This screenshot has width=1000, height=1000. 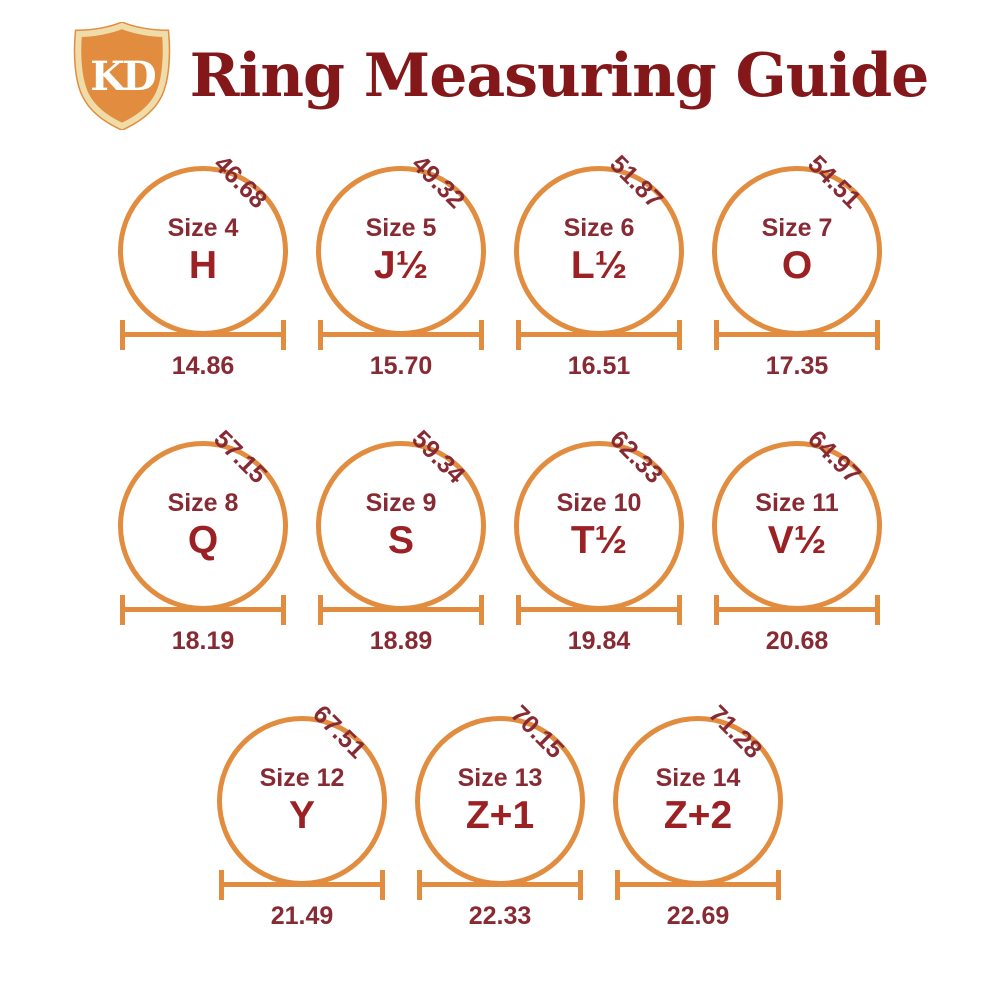 I want to click on ring-uk-size: Y, so click(x=301, y=815).